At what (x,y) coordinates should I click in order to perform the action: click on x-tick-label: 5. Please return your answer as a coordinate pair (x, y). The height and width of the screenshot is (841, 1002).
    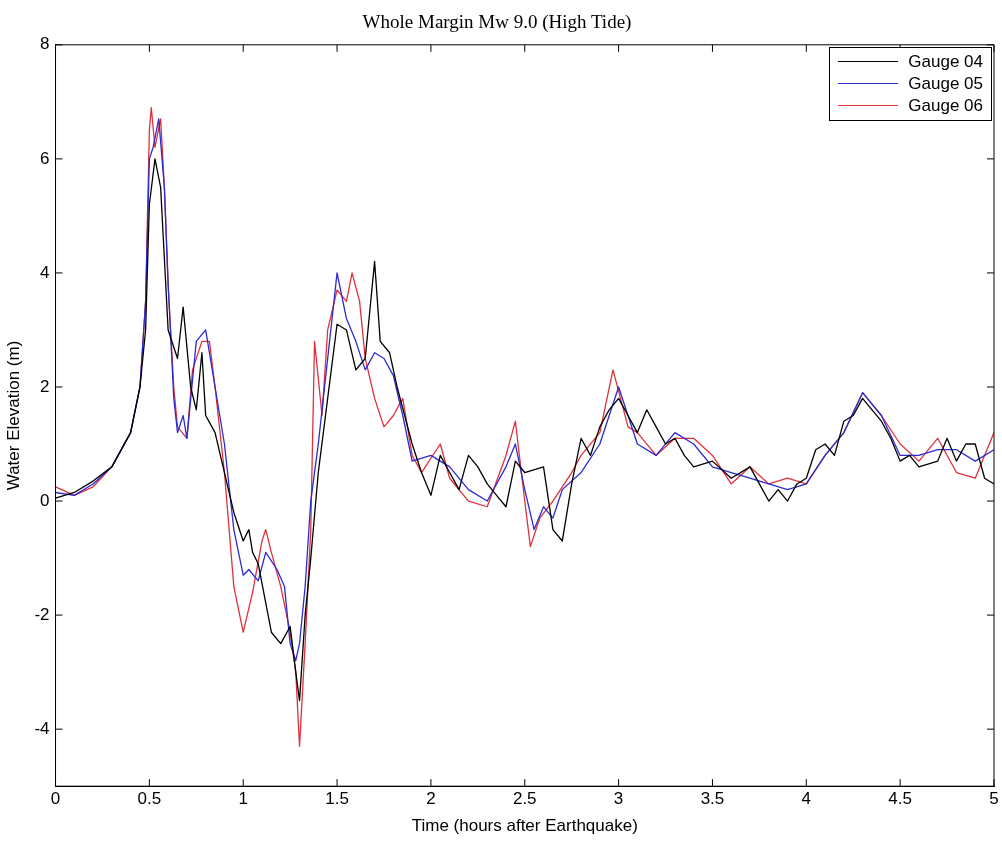
    Looking at the image, I should click on (994, 799).